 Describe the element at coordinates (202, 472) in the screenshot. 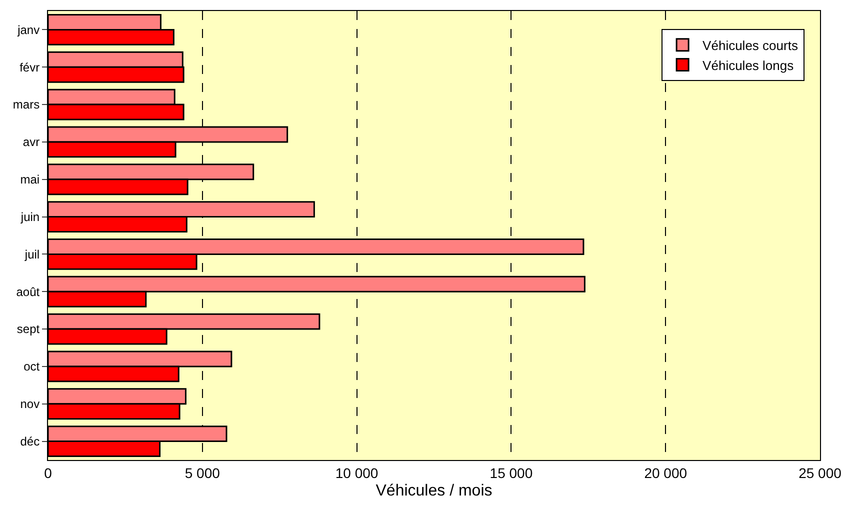

I see `x-tick-label: 5 000` at that location.